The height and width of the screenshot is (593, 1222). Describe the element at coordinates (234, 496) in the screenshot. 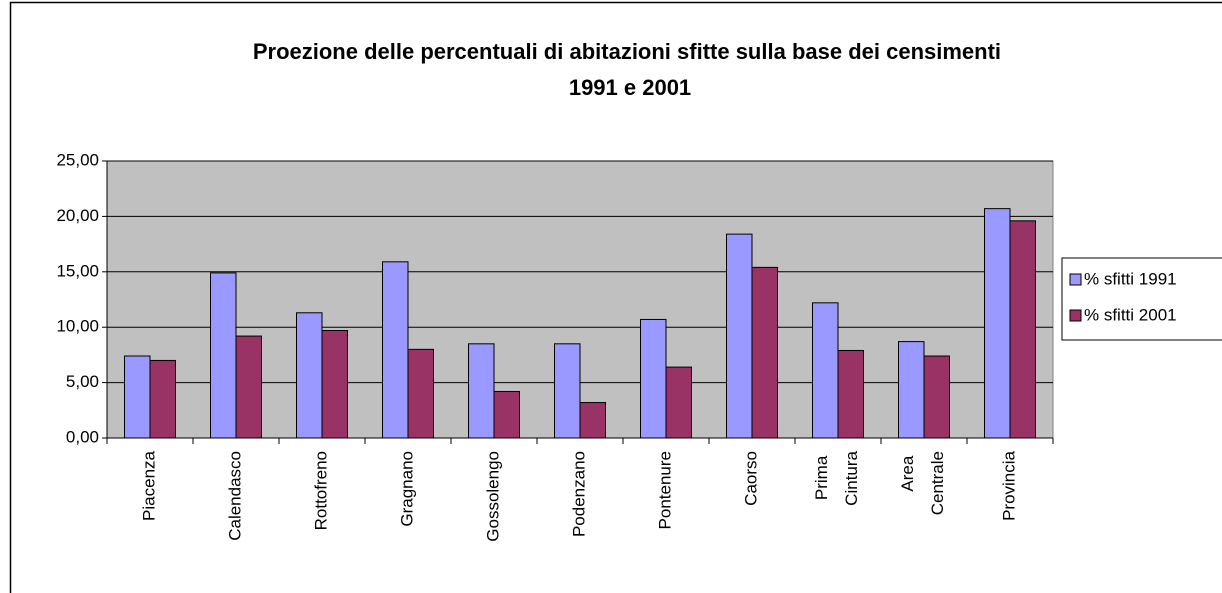

I see `x-tick-label: Calendasco` at that location.